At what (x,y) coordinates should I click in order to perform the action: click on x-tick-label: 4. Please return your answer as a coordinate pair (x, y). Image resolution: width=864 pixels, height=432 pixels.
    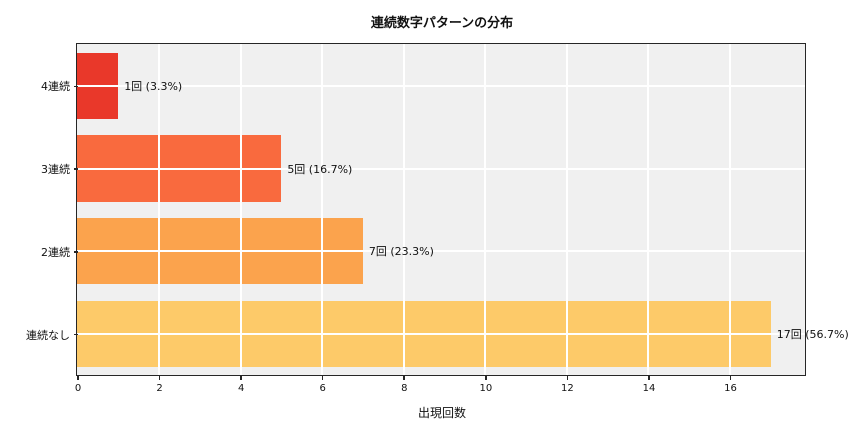
    Looking at the image, I should click on (241, 388).